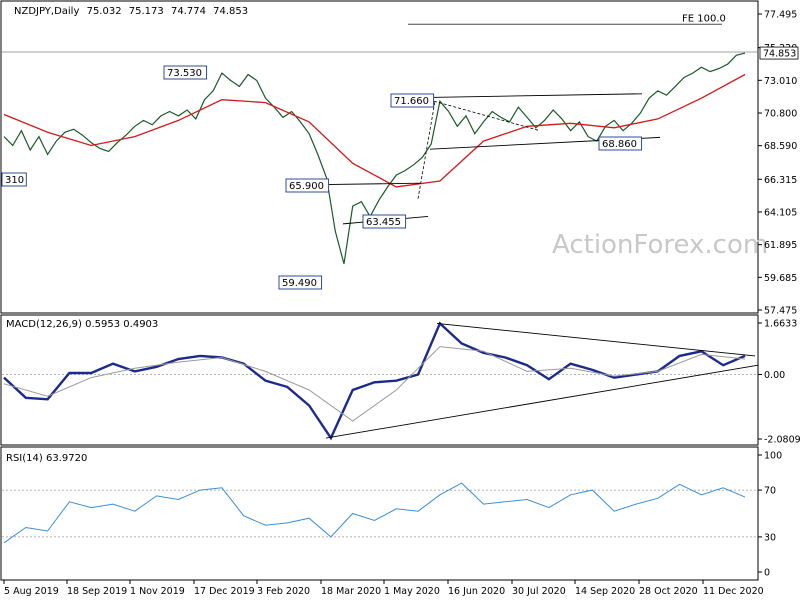 This screenshot has width=800, height=600. Describe the element at coordinates (283, 591) in the screenshot. I see `x-tick-label: 3 Feb 2020` at that location.